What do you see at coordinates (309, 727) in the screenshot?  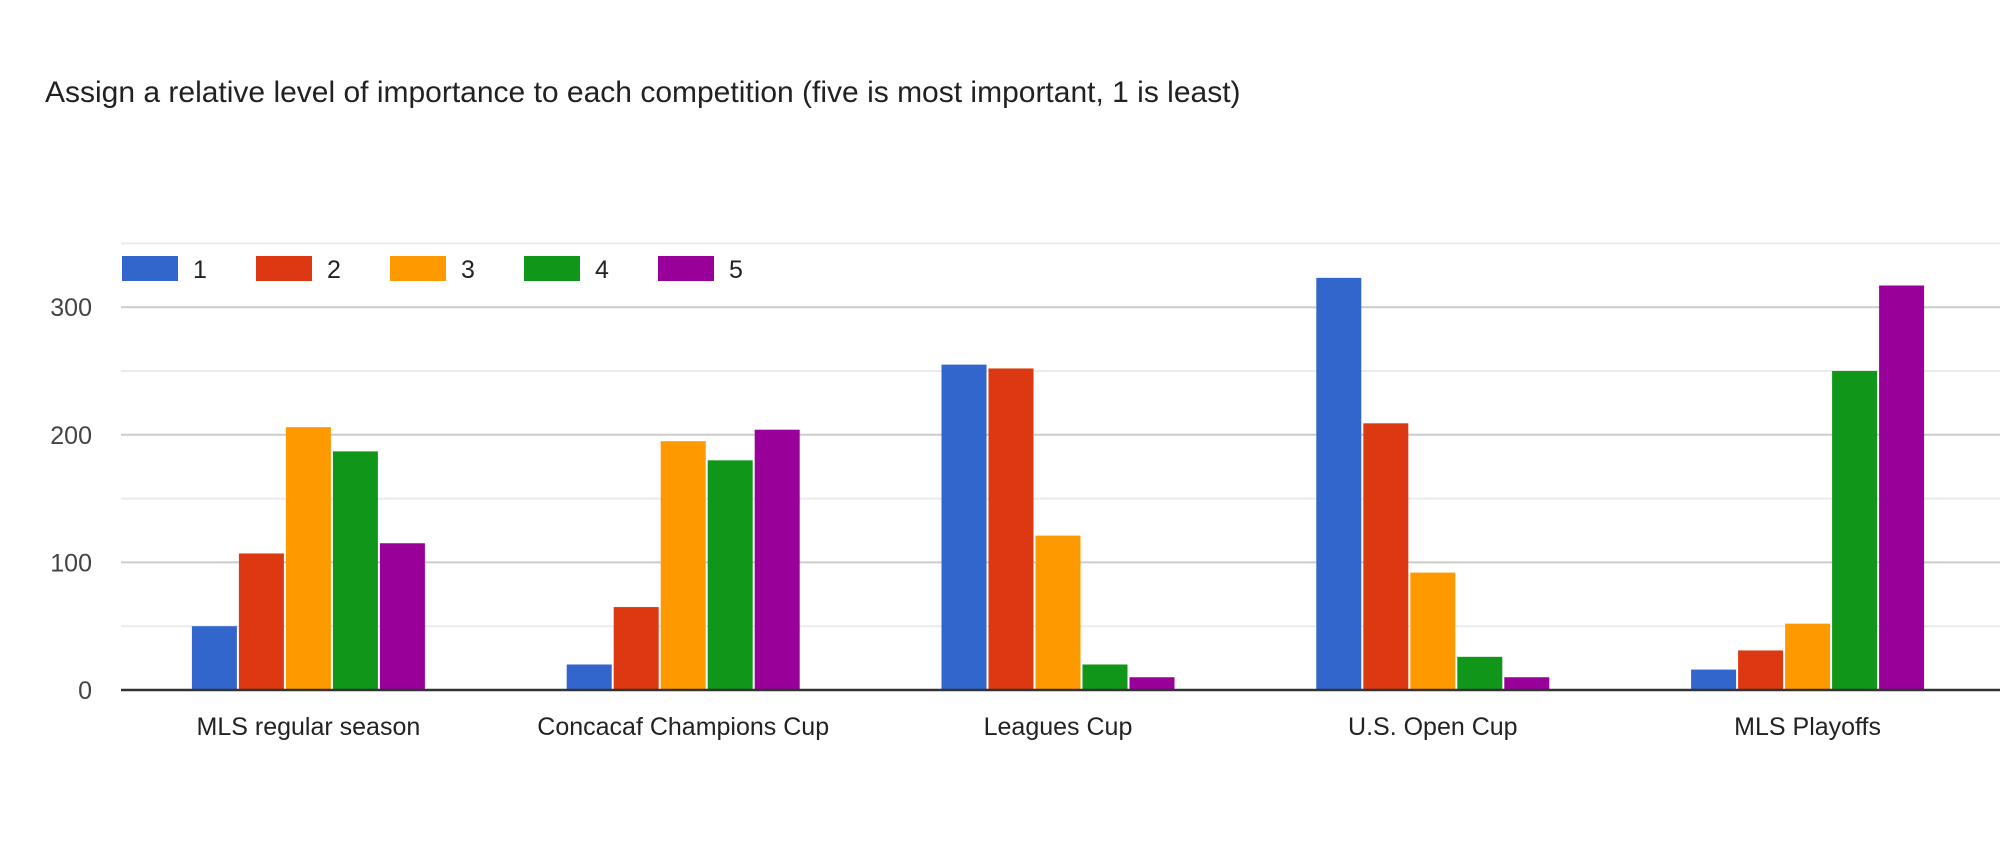 I see `x-tick-label: MLS regular season` at bounding box center [309, 727].